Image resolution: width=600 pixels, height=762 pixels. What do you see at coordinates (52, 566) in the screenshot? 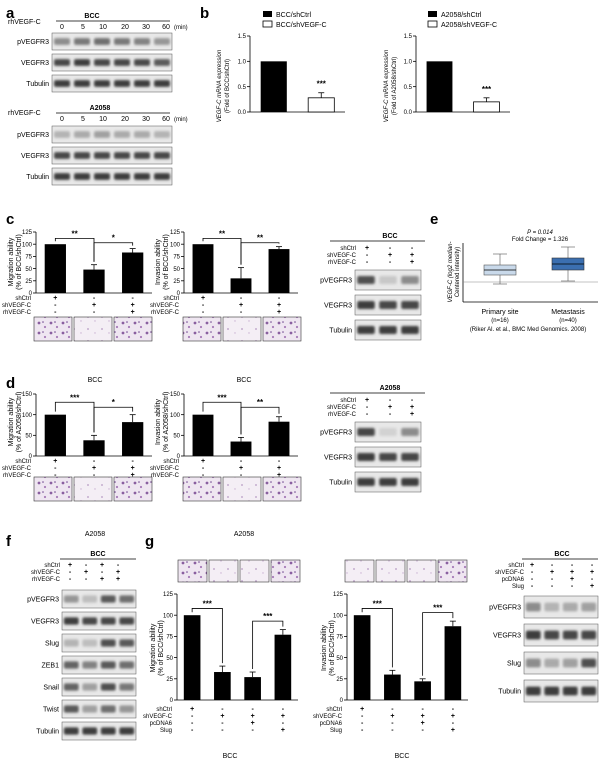
I see `f-table-label: shCtrl` at bounding box center [52, 566].